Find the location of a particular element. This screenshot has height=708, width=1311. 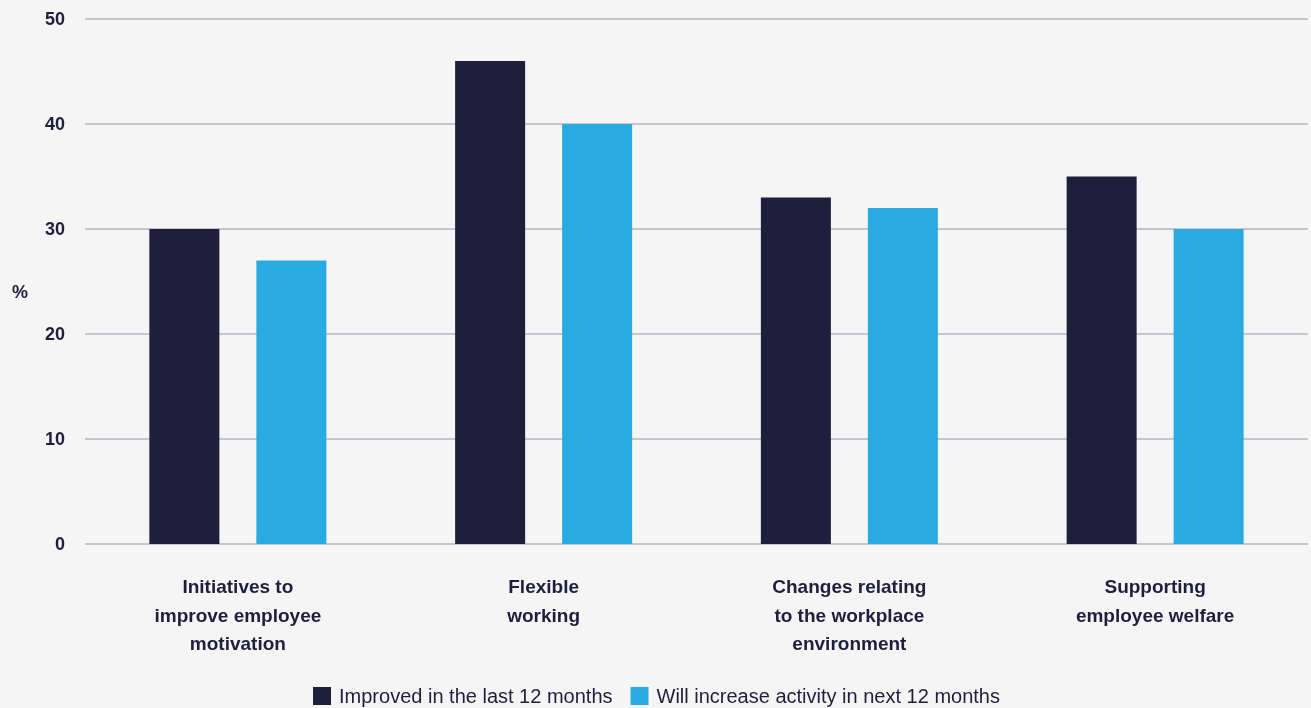

x-tick-label: Initiatives to improve employee motivation is located at coordinates (238, 615).